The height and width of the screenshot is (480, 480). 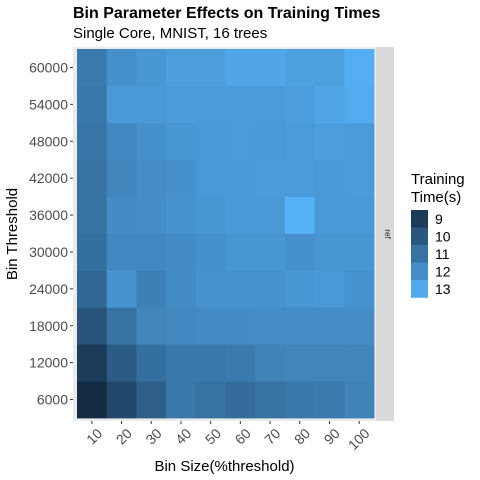 What do you see at coordinates (442, 254) in the screenshot?
I see `legend-label: 11` at bounding box center [442, 254].